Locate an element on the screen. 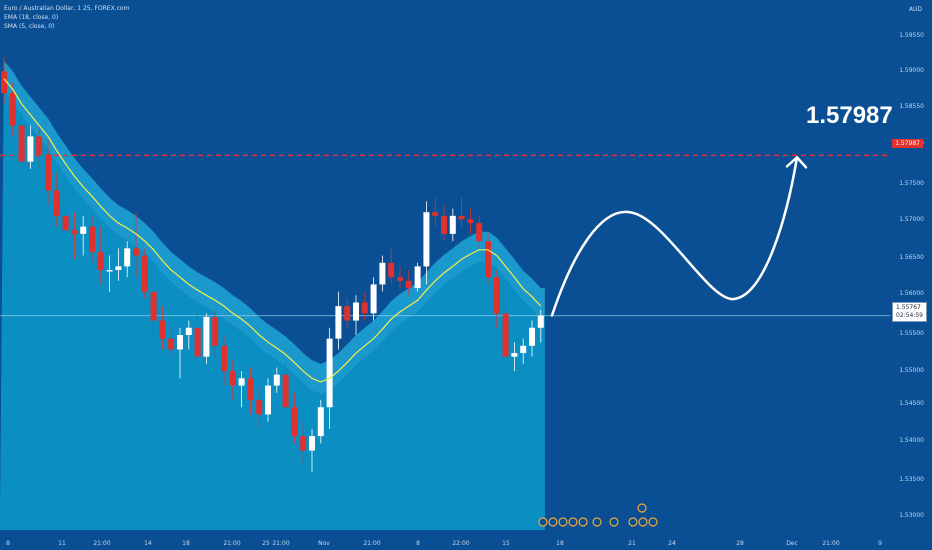 This screenshot has width=932, height=550. price-axis-label: 1.54500 is located at coordinates (911, 403).